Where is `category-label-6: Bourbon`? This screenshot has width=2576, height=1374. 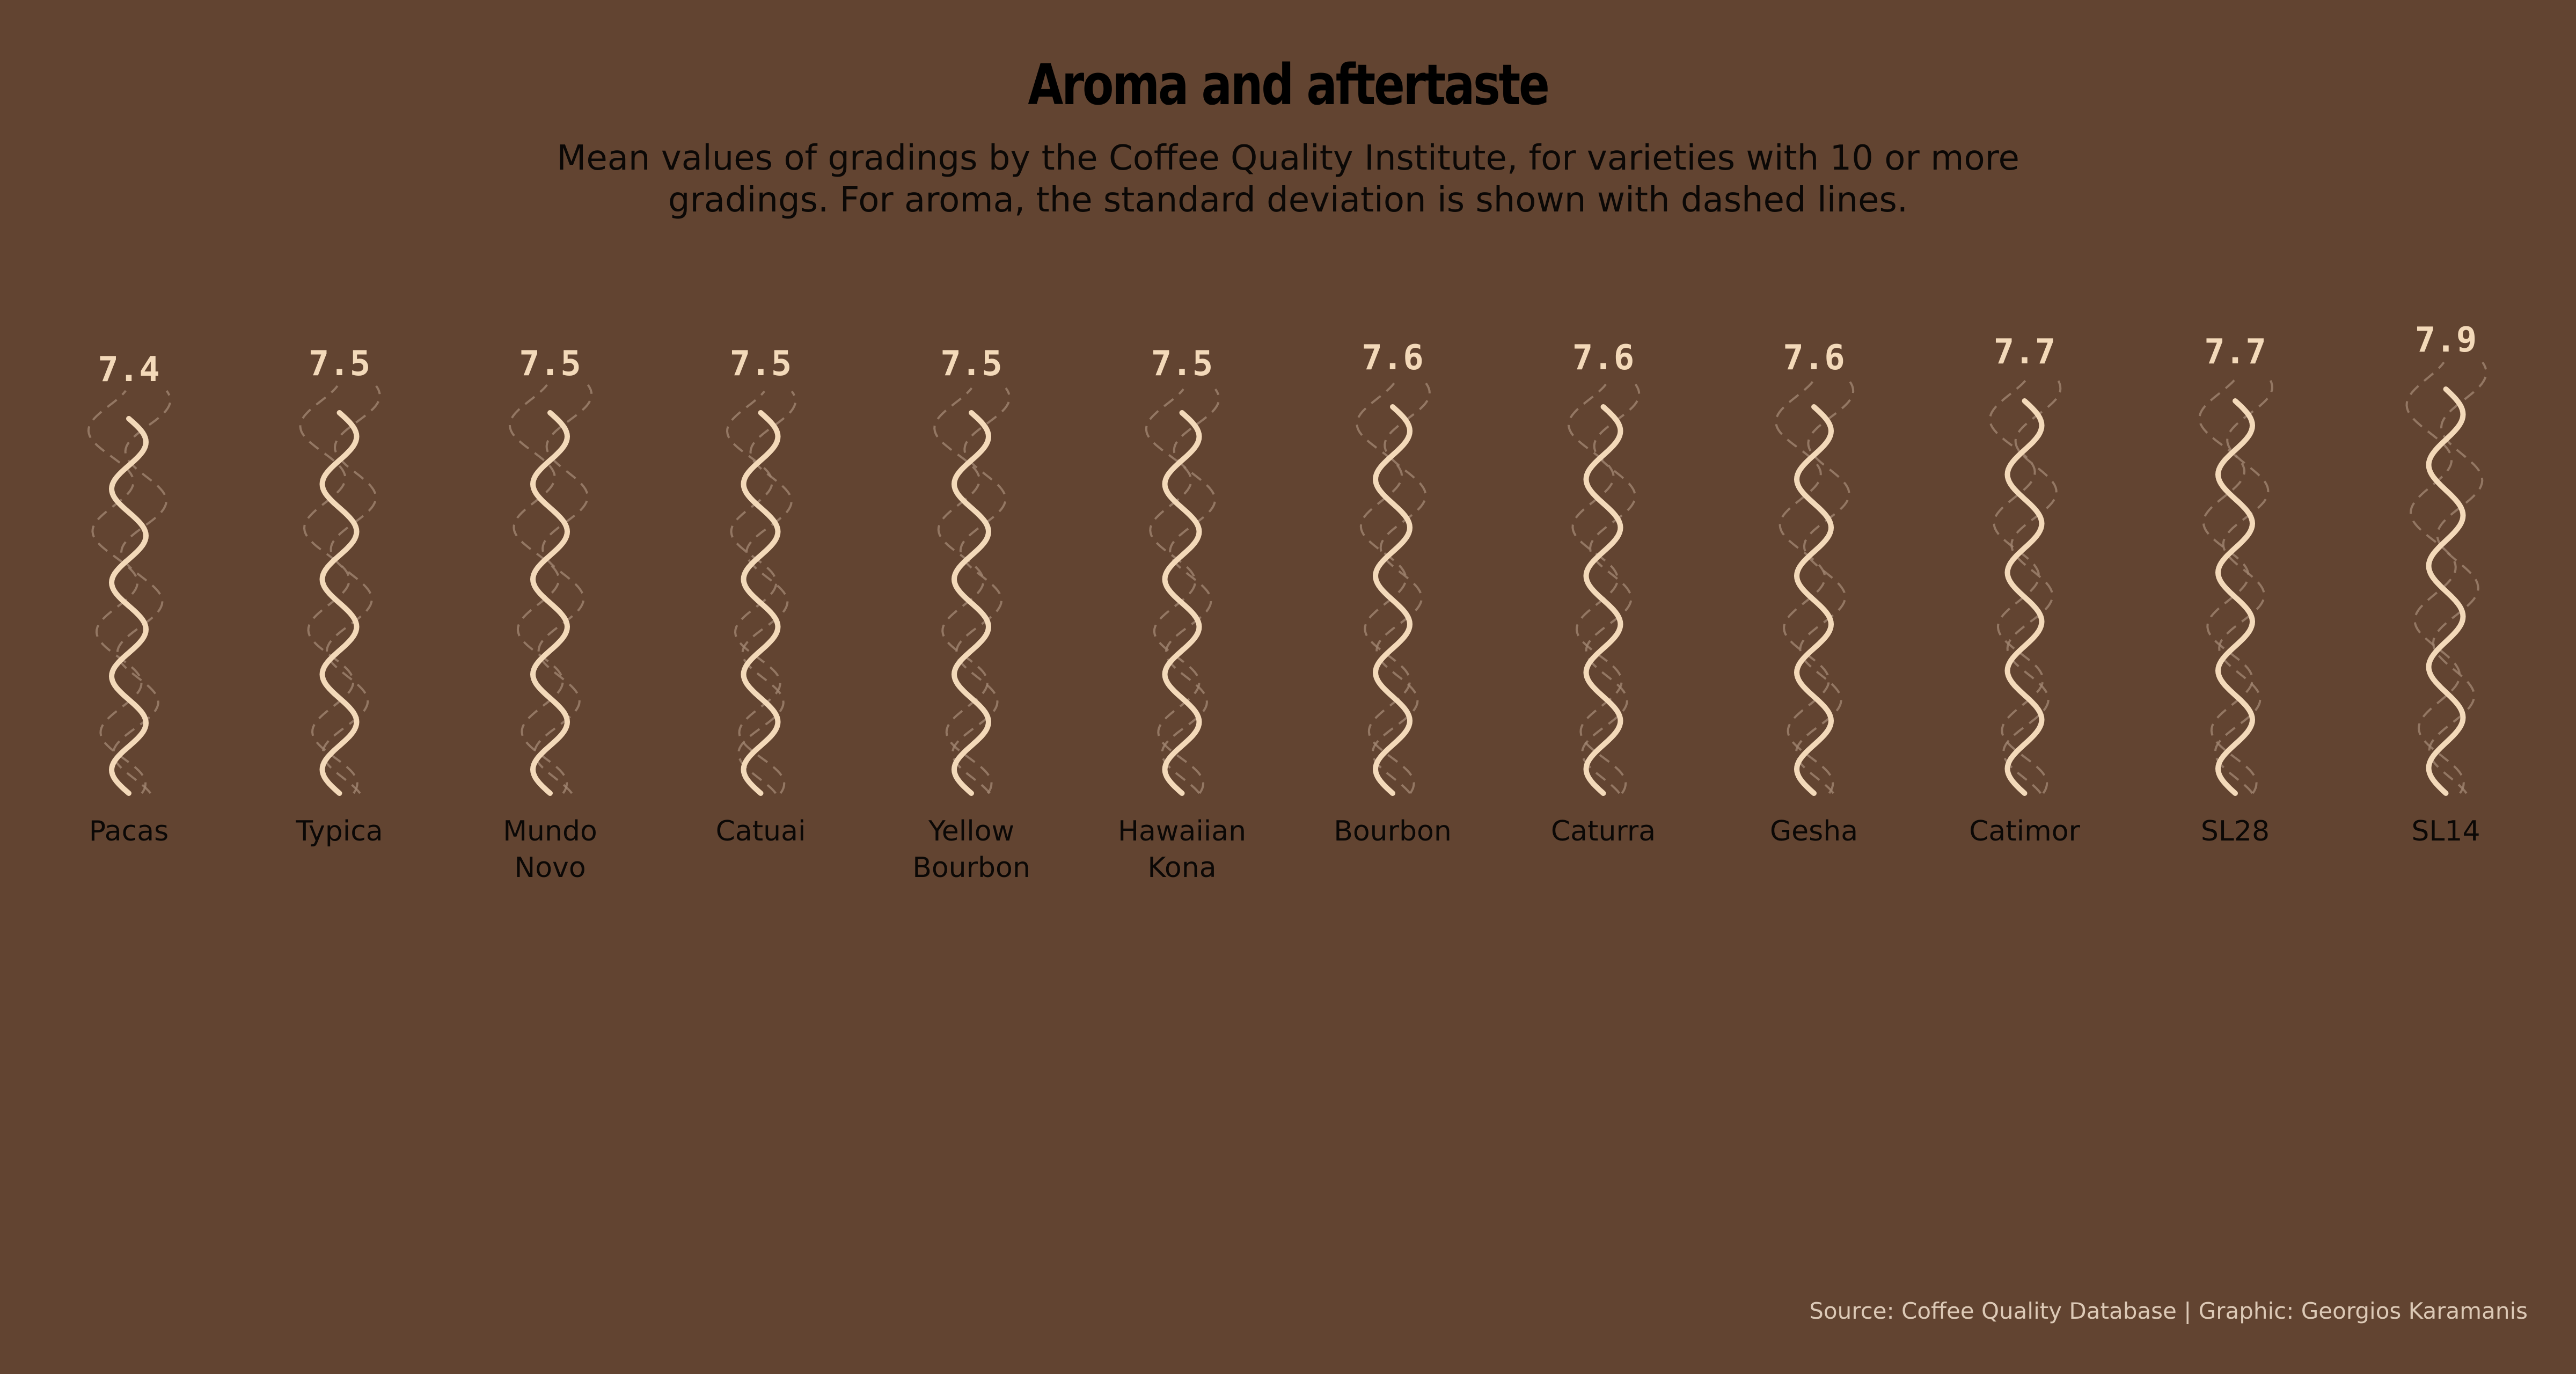
category-label-6: Bourbon is located at coordinates (1393, 831).